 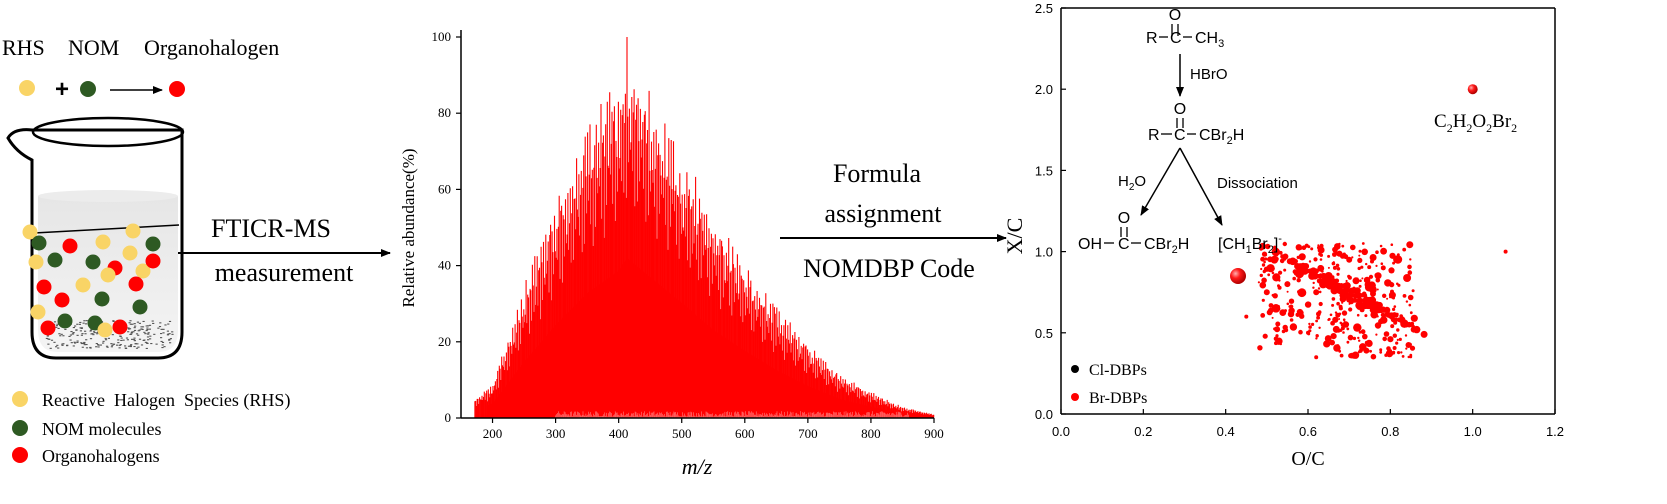 What do you see at coordinates (1308, 431) in the screenshot?
I see `sc-x-tick-label: 0.6` at bounding box center [1308, 431].